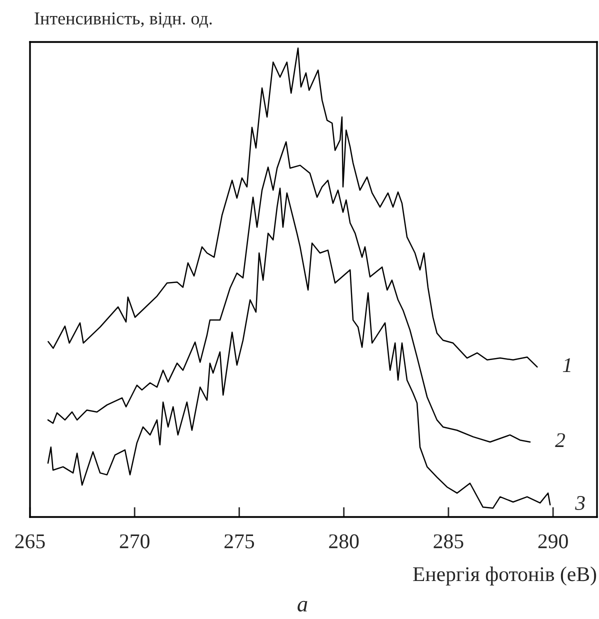  What do you see at coordinates (504, 576) in the screenshot?
I see `x-axis-title: Енергія фотонів (еВ)` at bounding box center [504, 576].